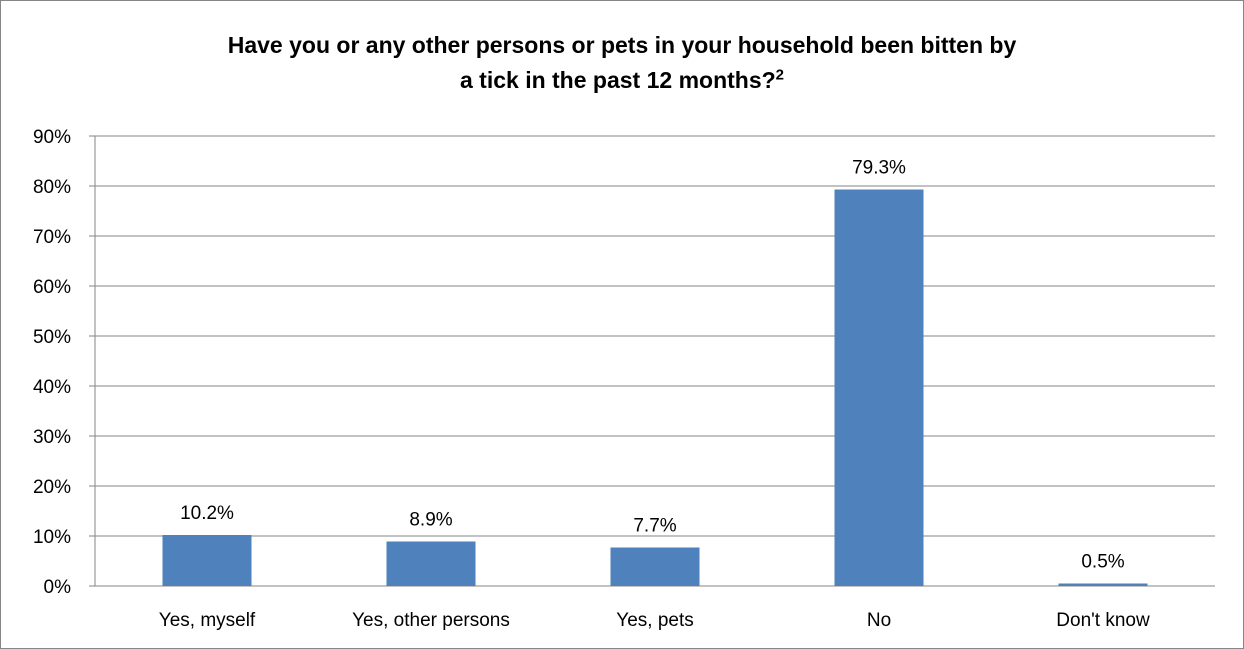 The width and height of the screenshot is (1244, 649). What do you see at coordinates (207, 513) in the screenshot?
I see `data-label-0: 10.2%` at bounding box center [207, 513].